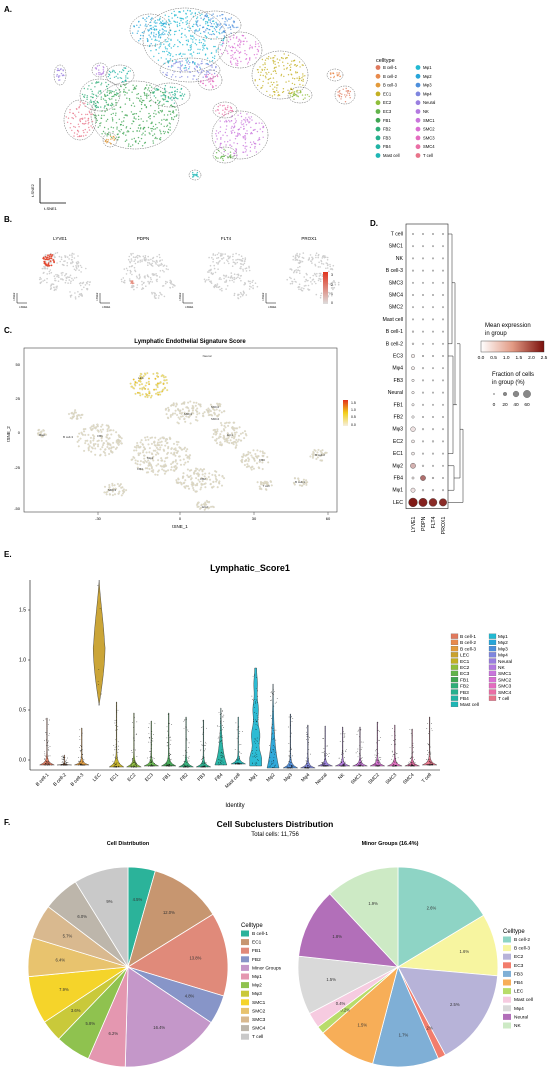 This screenshot has width=550, height=1076. I want to click on cluster-ec3, so click(225, 155).